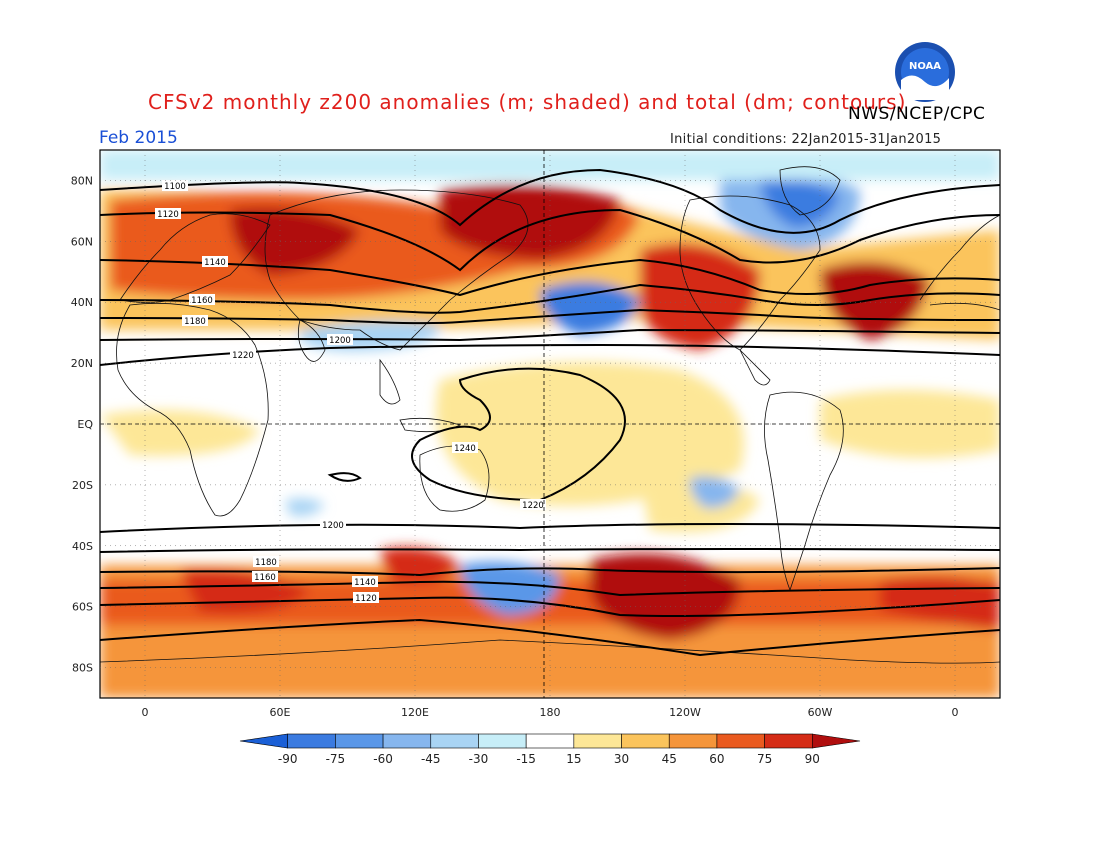 The width and height of the screenshot is (1100, 850). What do you see at coordinates (621, 759) in the screenshot?
I see `colorbar-tick-label: 30` at bounding box center [621, 759].